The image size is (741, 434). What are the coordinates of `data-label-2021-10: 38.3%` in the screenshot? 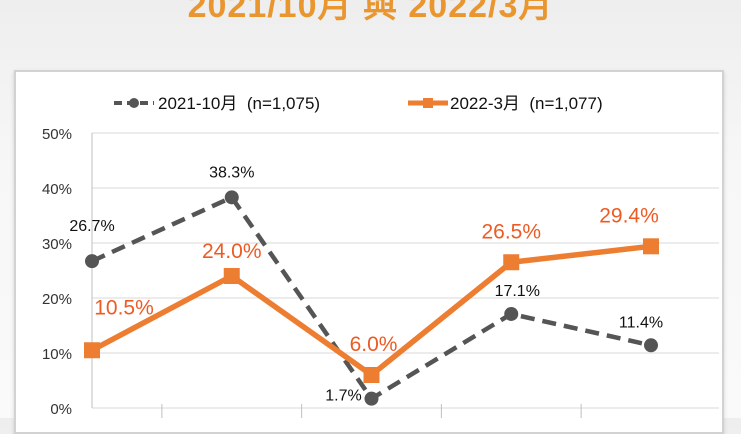 It's located at (231, 172).